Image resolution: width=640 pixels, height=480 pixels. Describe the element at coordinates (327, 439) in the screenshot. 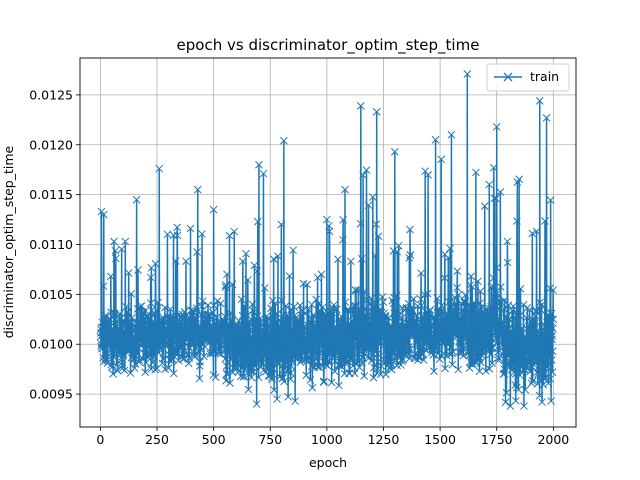

I see `x-tick-label: 1000` at that location.